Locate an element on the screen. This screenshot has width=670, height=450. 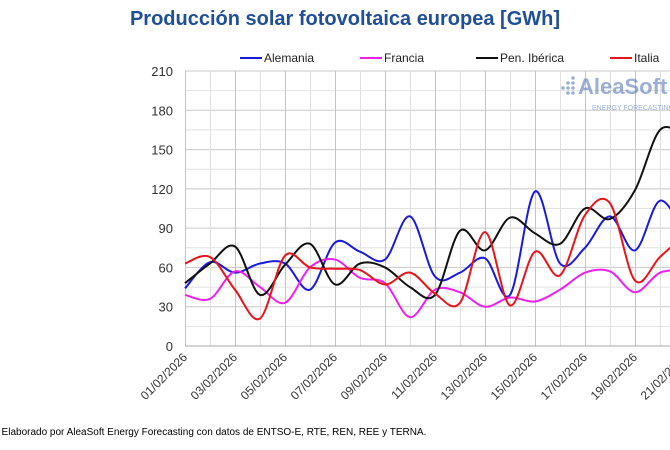
x-tick-label: 21/02/2026 is located at coordinates (654, 376).